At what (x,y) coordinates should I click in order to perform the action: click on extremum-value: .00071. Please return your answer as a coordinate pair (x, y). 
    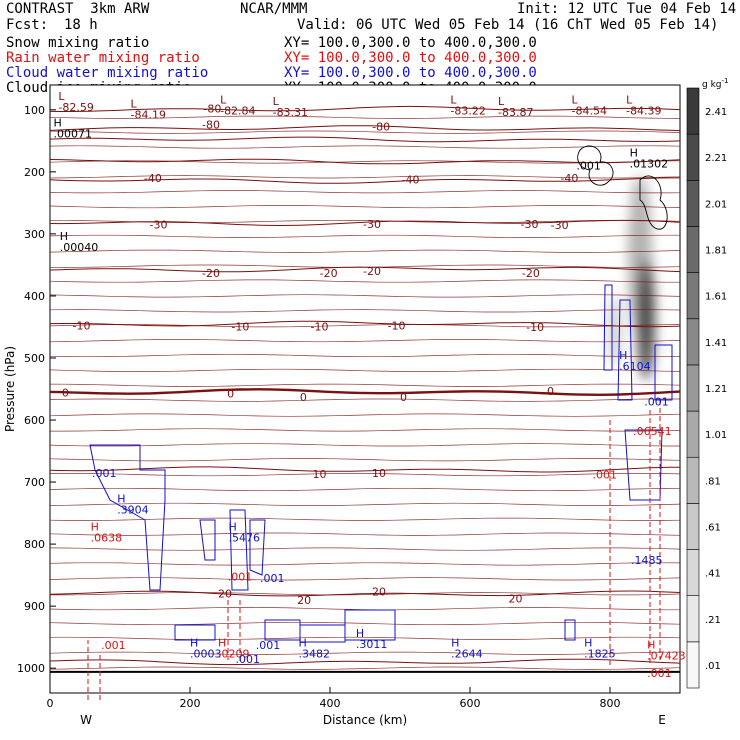
    Looking at the image, I should click on (73, 134).